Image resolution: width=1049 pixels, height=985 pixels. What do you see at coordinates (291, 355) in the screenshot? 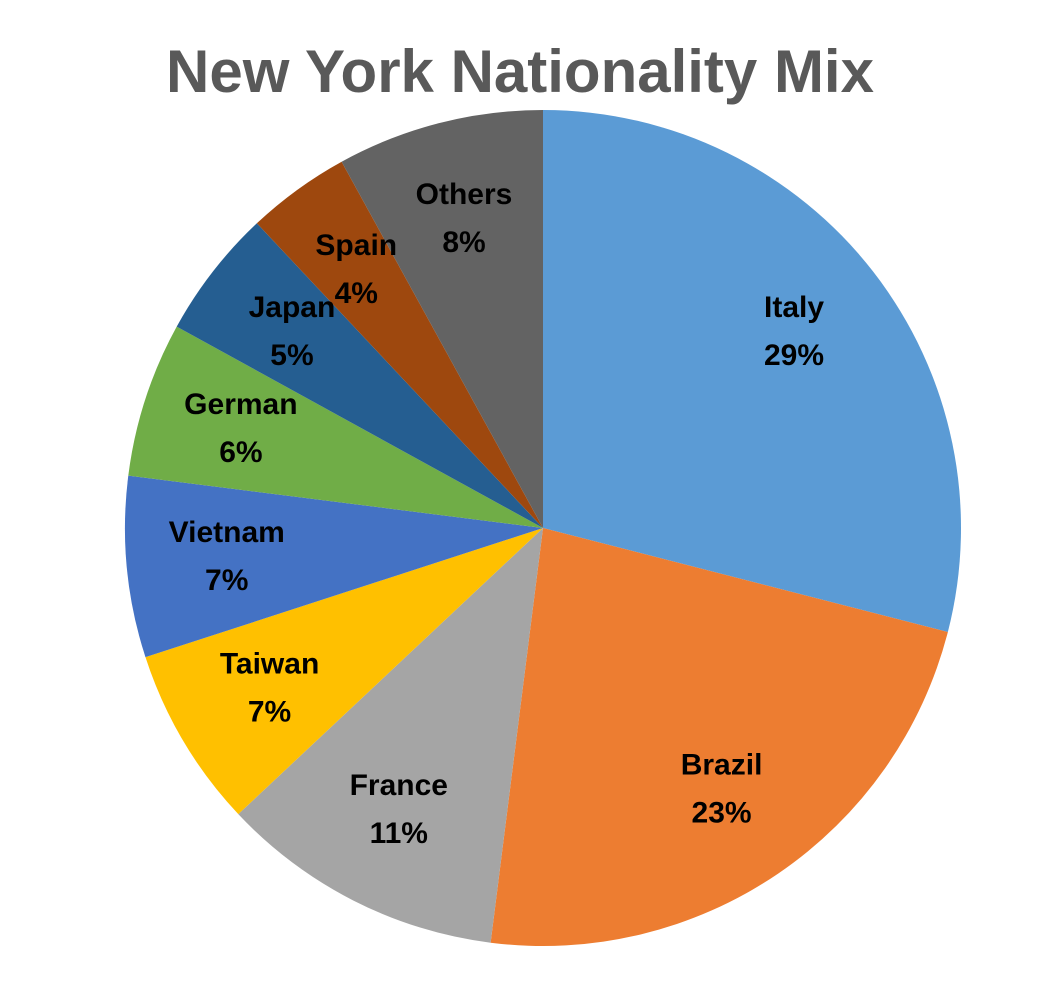
I see `value-label: 5%` at bounding box center [291, 355].